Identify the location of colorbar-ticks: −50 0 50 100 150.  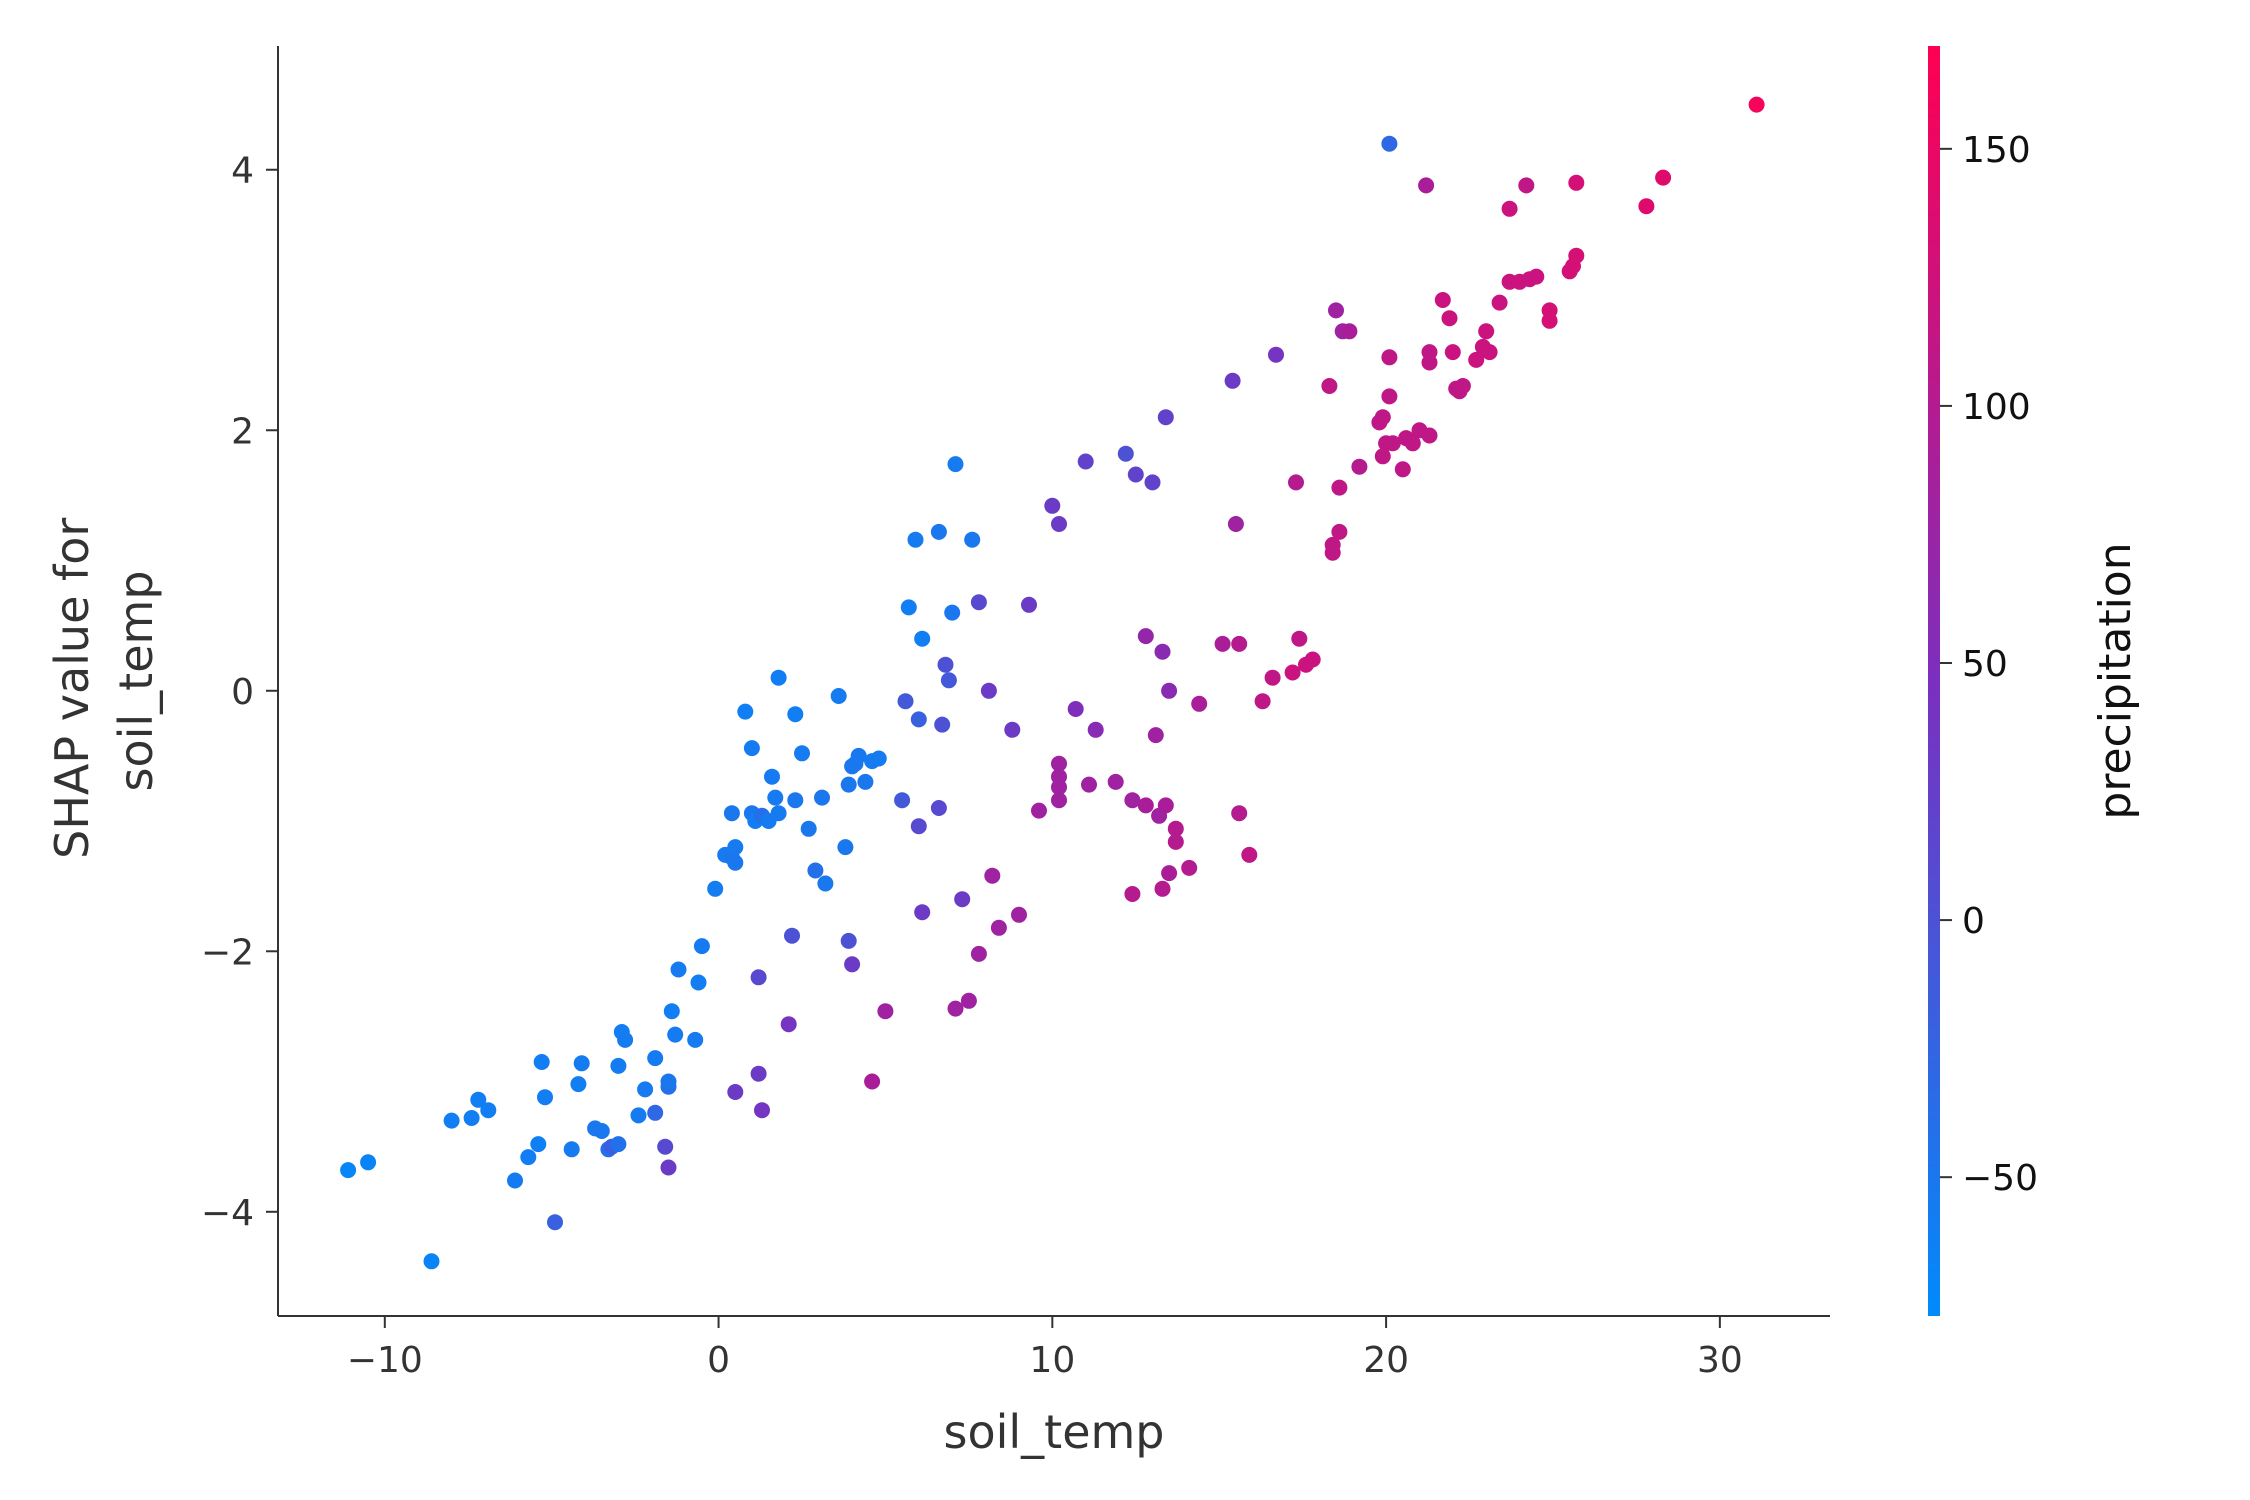
(1989, 664).